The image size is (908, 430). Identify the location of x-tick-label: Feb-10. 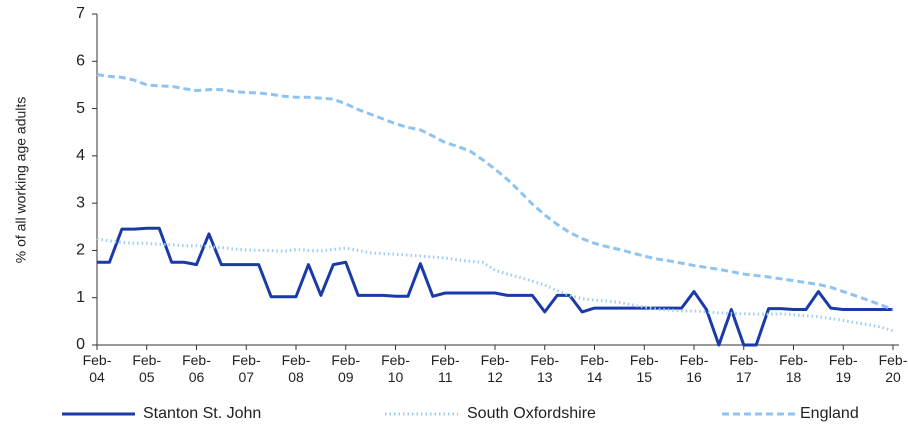
(395, 368).